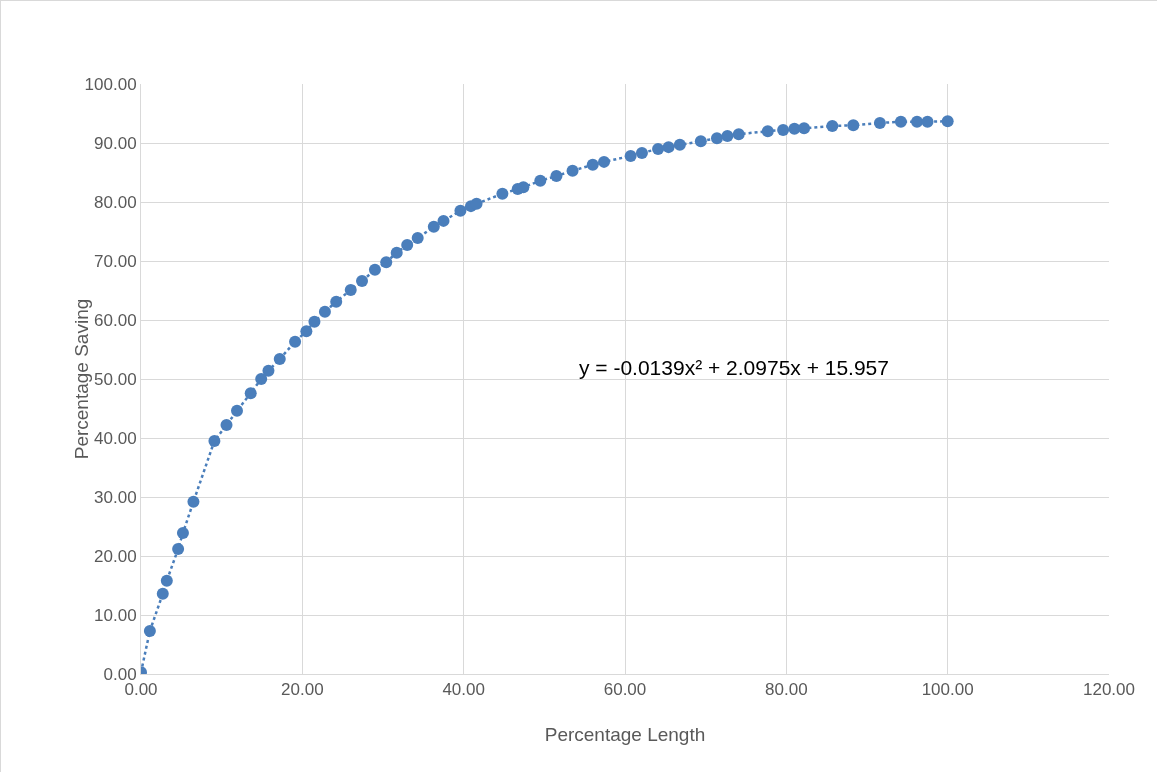 The image size is (1157, 772). Describe the element at coordinates (734, 367) in the screenshot. I see `annotation: y = -0.0139x² + 2.0975x + 15.957` at that location.